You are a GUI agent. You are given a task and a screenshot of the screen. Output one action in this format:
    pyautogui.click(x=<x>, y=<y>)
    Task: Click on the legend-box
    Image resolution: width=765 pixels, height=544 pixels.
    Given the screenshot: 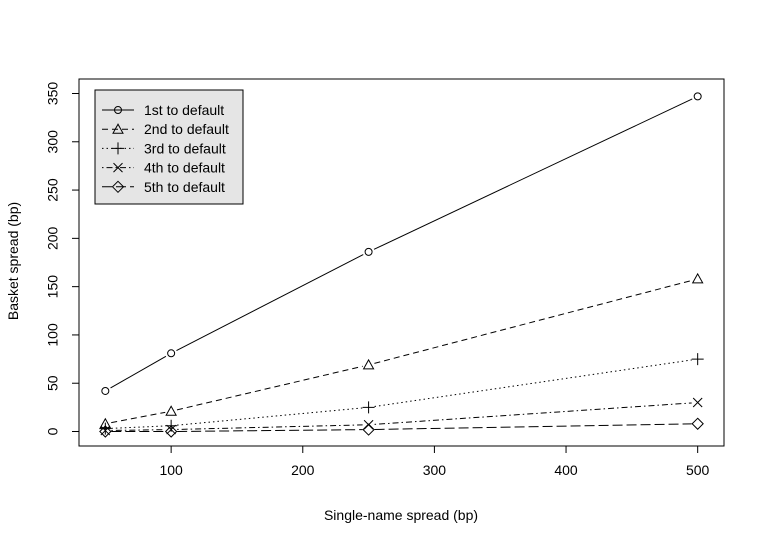 What is the action you would take?
    pyautogui.click(x=169, y=147)
    